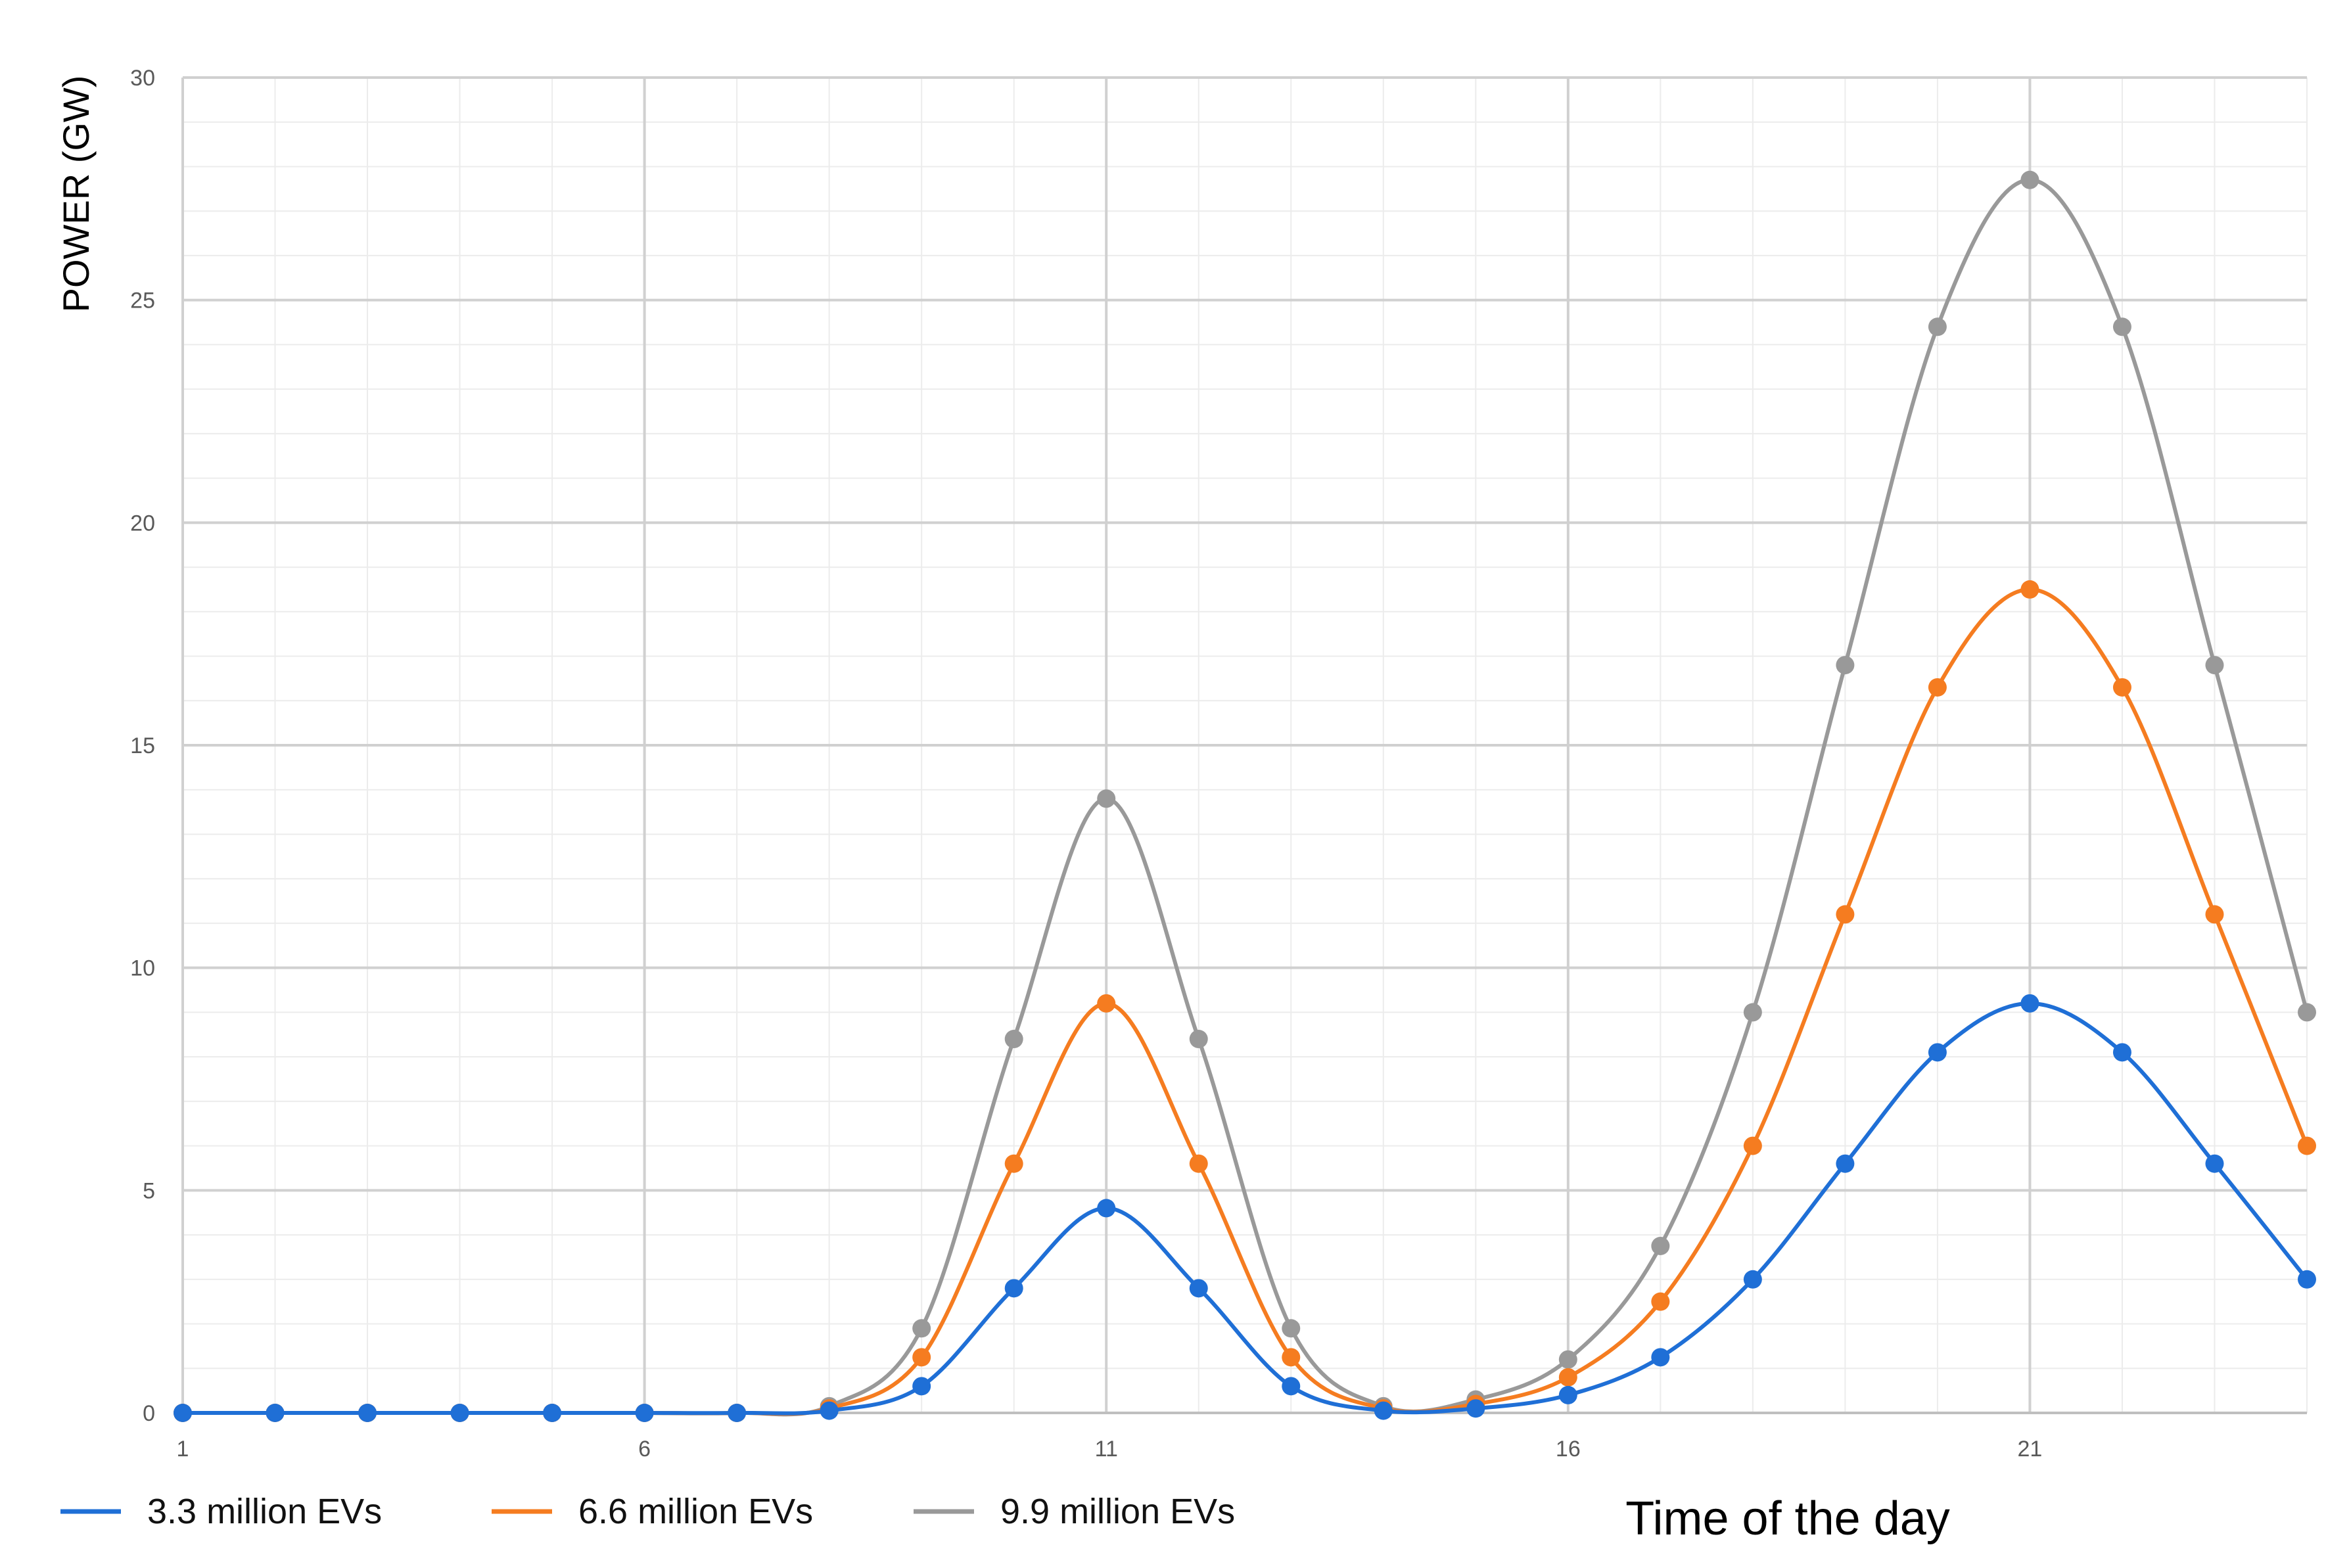 Image resolution: width=2326 pixels, height=1568 pixels. What do you see at coordinates (142, 523) in the screenshot?
I see `y-tick-label: 20` at bounding box center [142, 523].